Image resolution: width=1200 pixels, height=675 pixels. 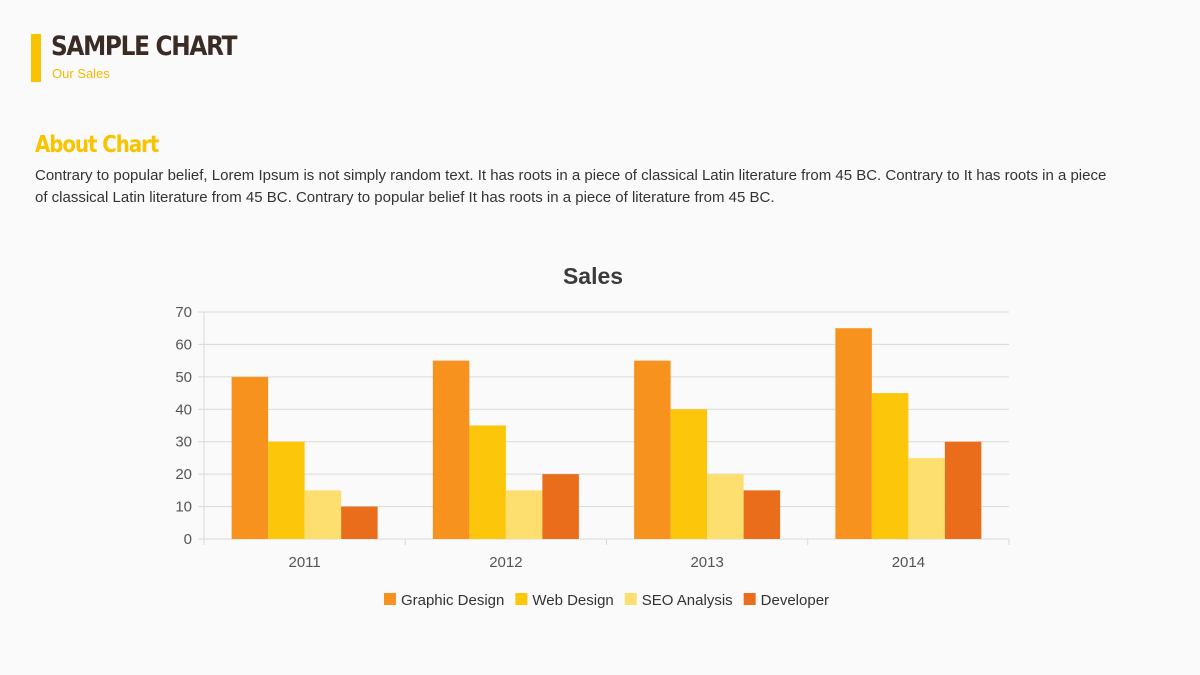 What do you see at coordinates (725, 506) in the screenshot?
I see `bar-seo-analysis-2013` at bounding box center [725, 506].